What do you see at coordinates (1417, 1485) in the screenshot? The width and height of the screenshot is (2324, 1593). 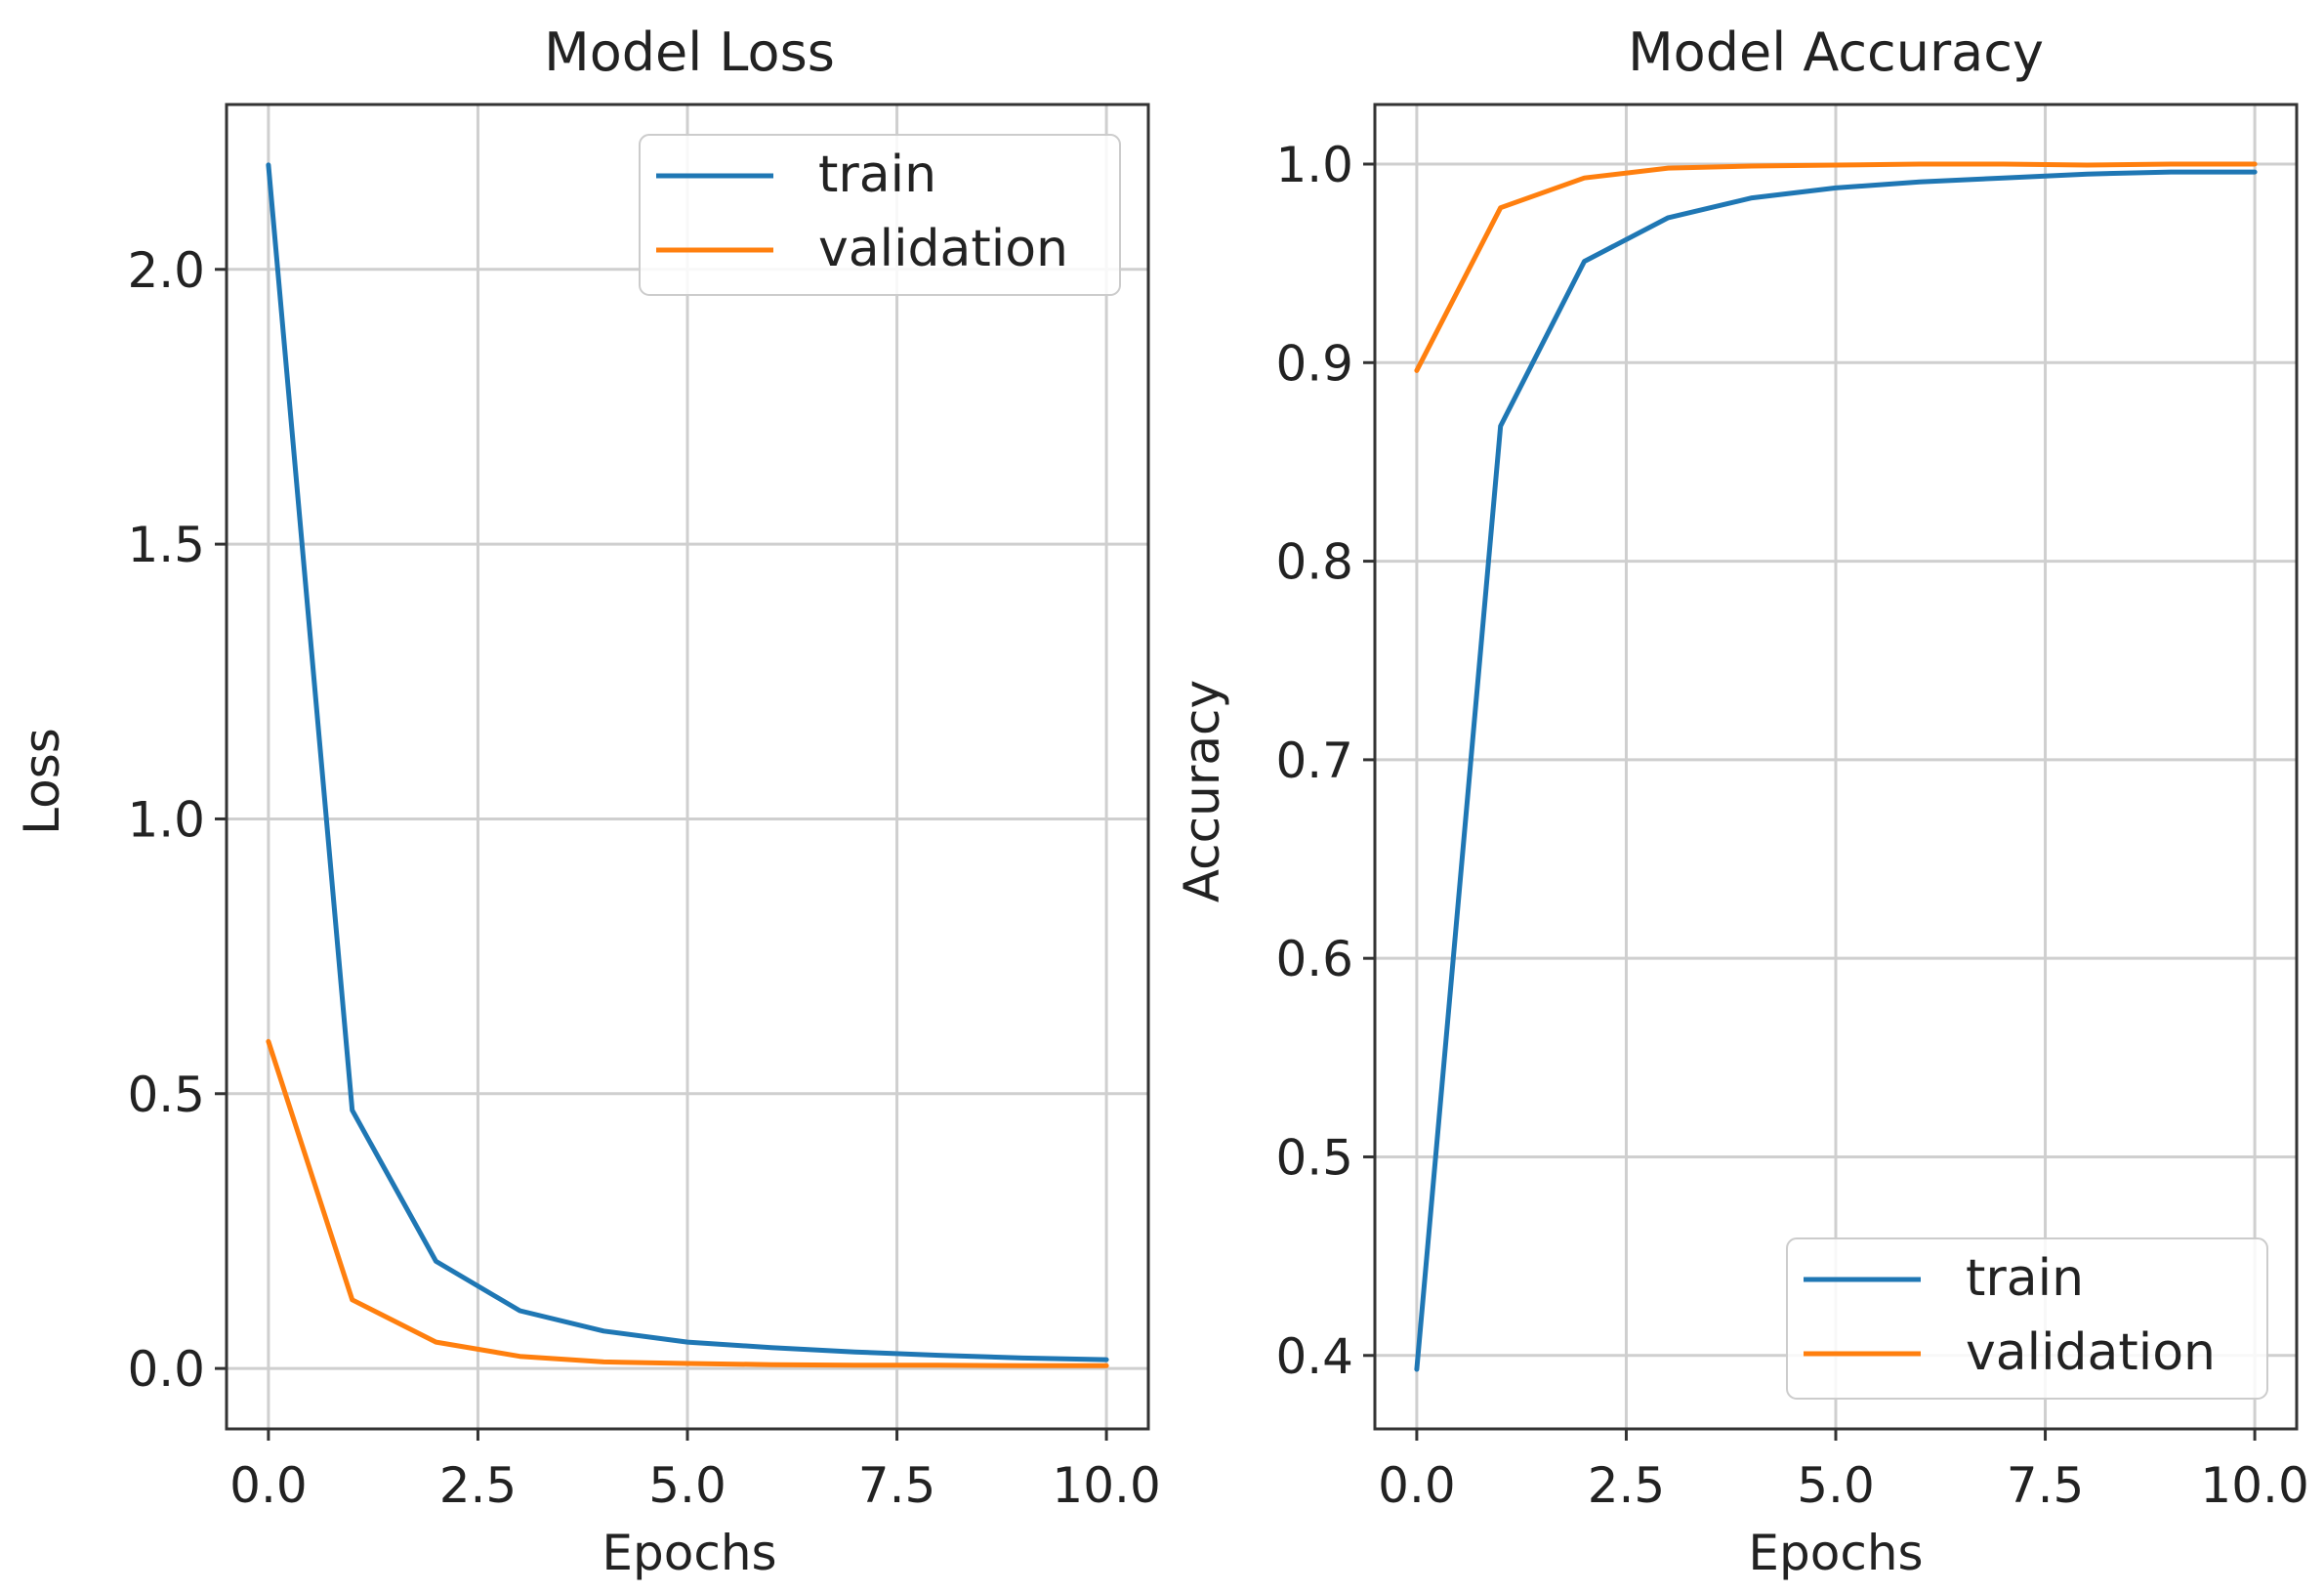 I see `accuracy-x-tick-label: 0.0` at bounding box center [1417, 1485].